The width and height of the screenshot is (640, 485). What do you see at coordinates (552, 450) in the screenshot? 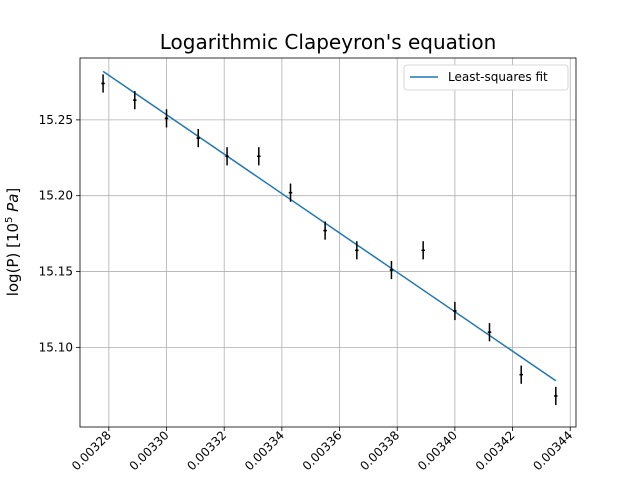
I see `x-tick-label: 0.00344` at bounding box center [552, 450].